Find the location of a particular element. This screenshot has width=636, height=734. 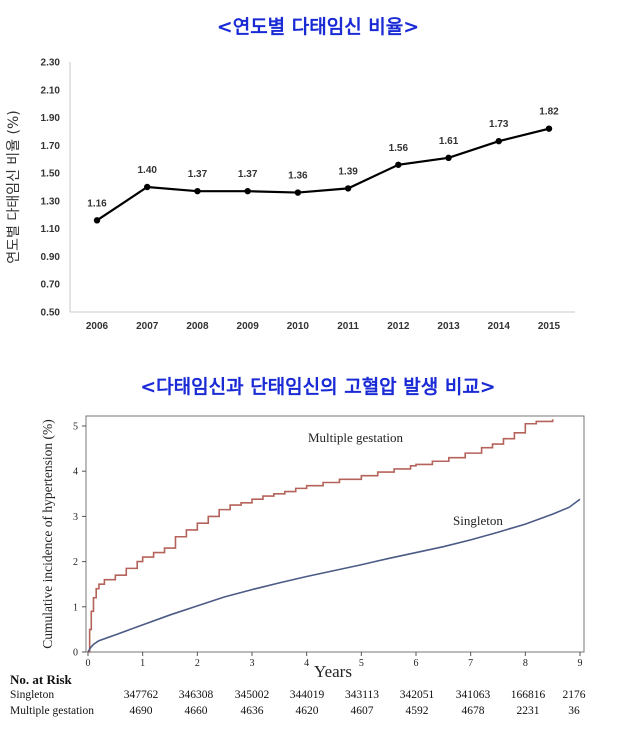

risk-cell: 4660 is located at coordinates (196, 711).